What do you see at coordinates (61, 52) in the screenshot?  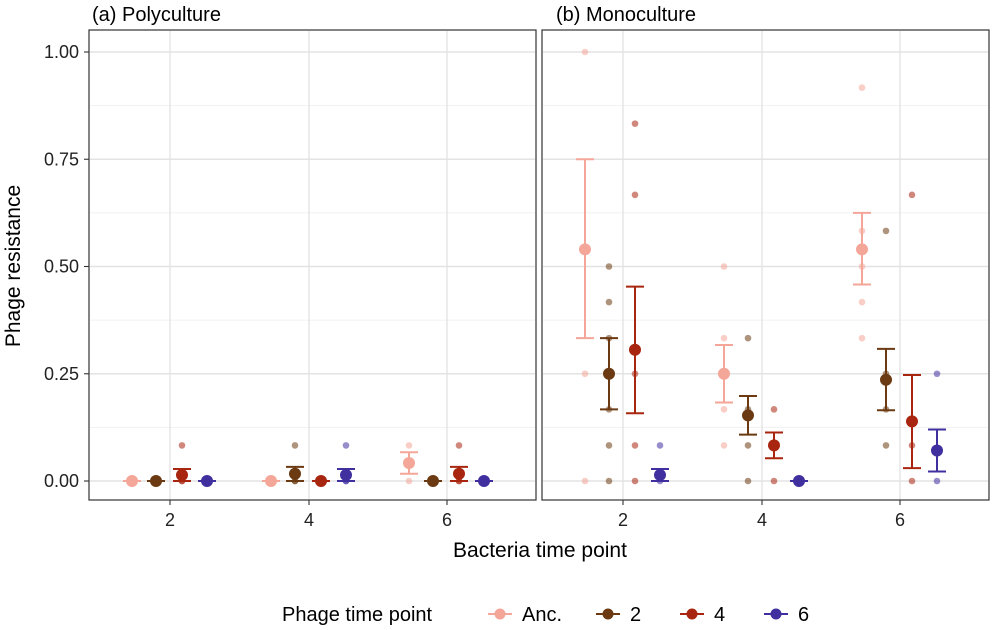 I see `y-tick-label: 1.00` at bounding box center [61, 52].